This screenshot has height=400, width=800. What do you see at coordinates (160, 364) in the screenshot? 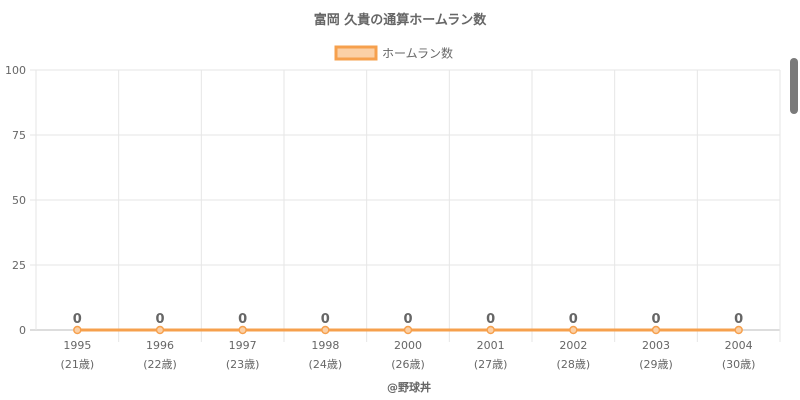
I see `x-tick-sublabel: (22歳)` at bounding box center [160, 364].